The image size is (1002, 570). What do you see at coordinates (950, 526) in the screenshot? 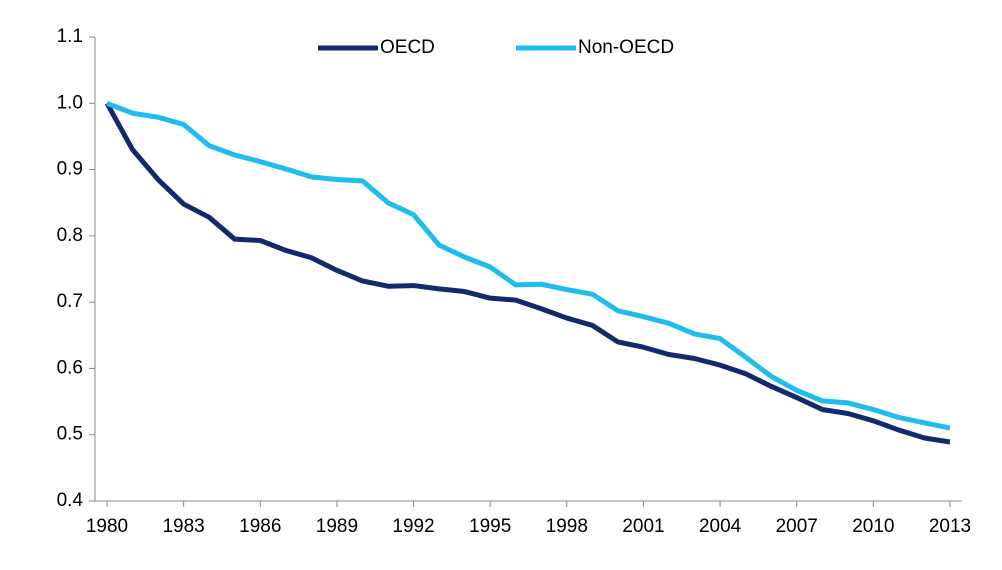
I see `x-tick-label: 2013` at bounding box center [950, 526].